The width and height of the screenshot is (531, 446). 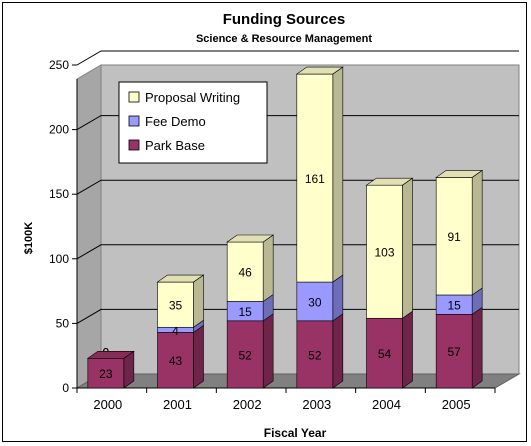 What do you see at coordinates (268, 268) in the screenshot?
I see `bar-side-2-2002` at bounding box center [268, 268].